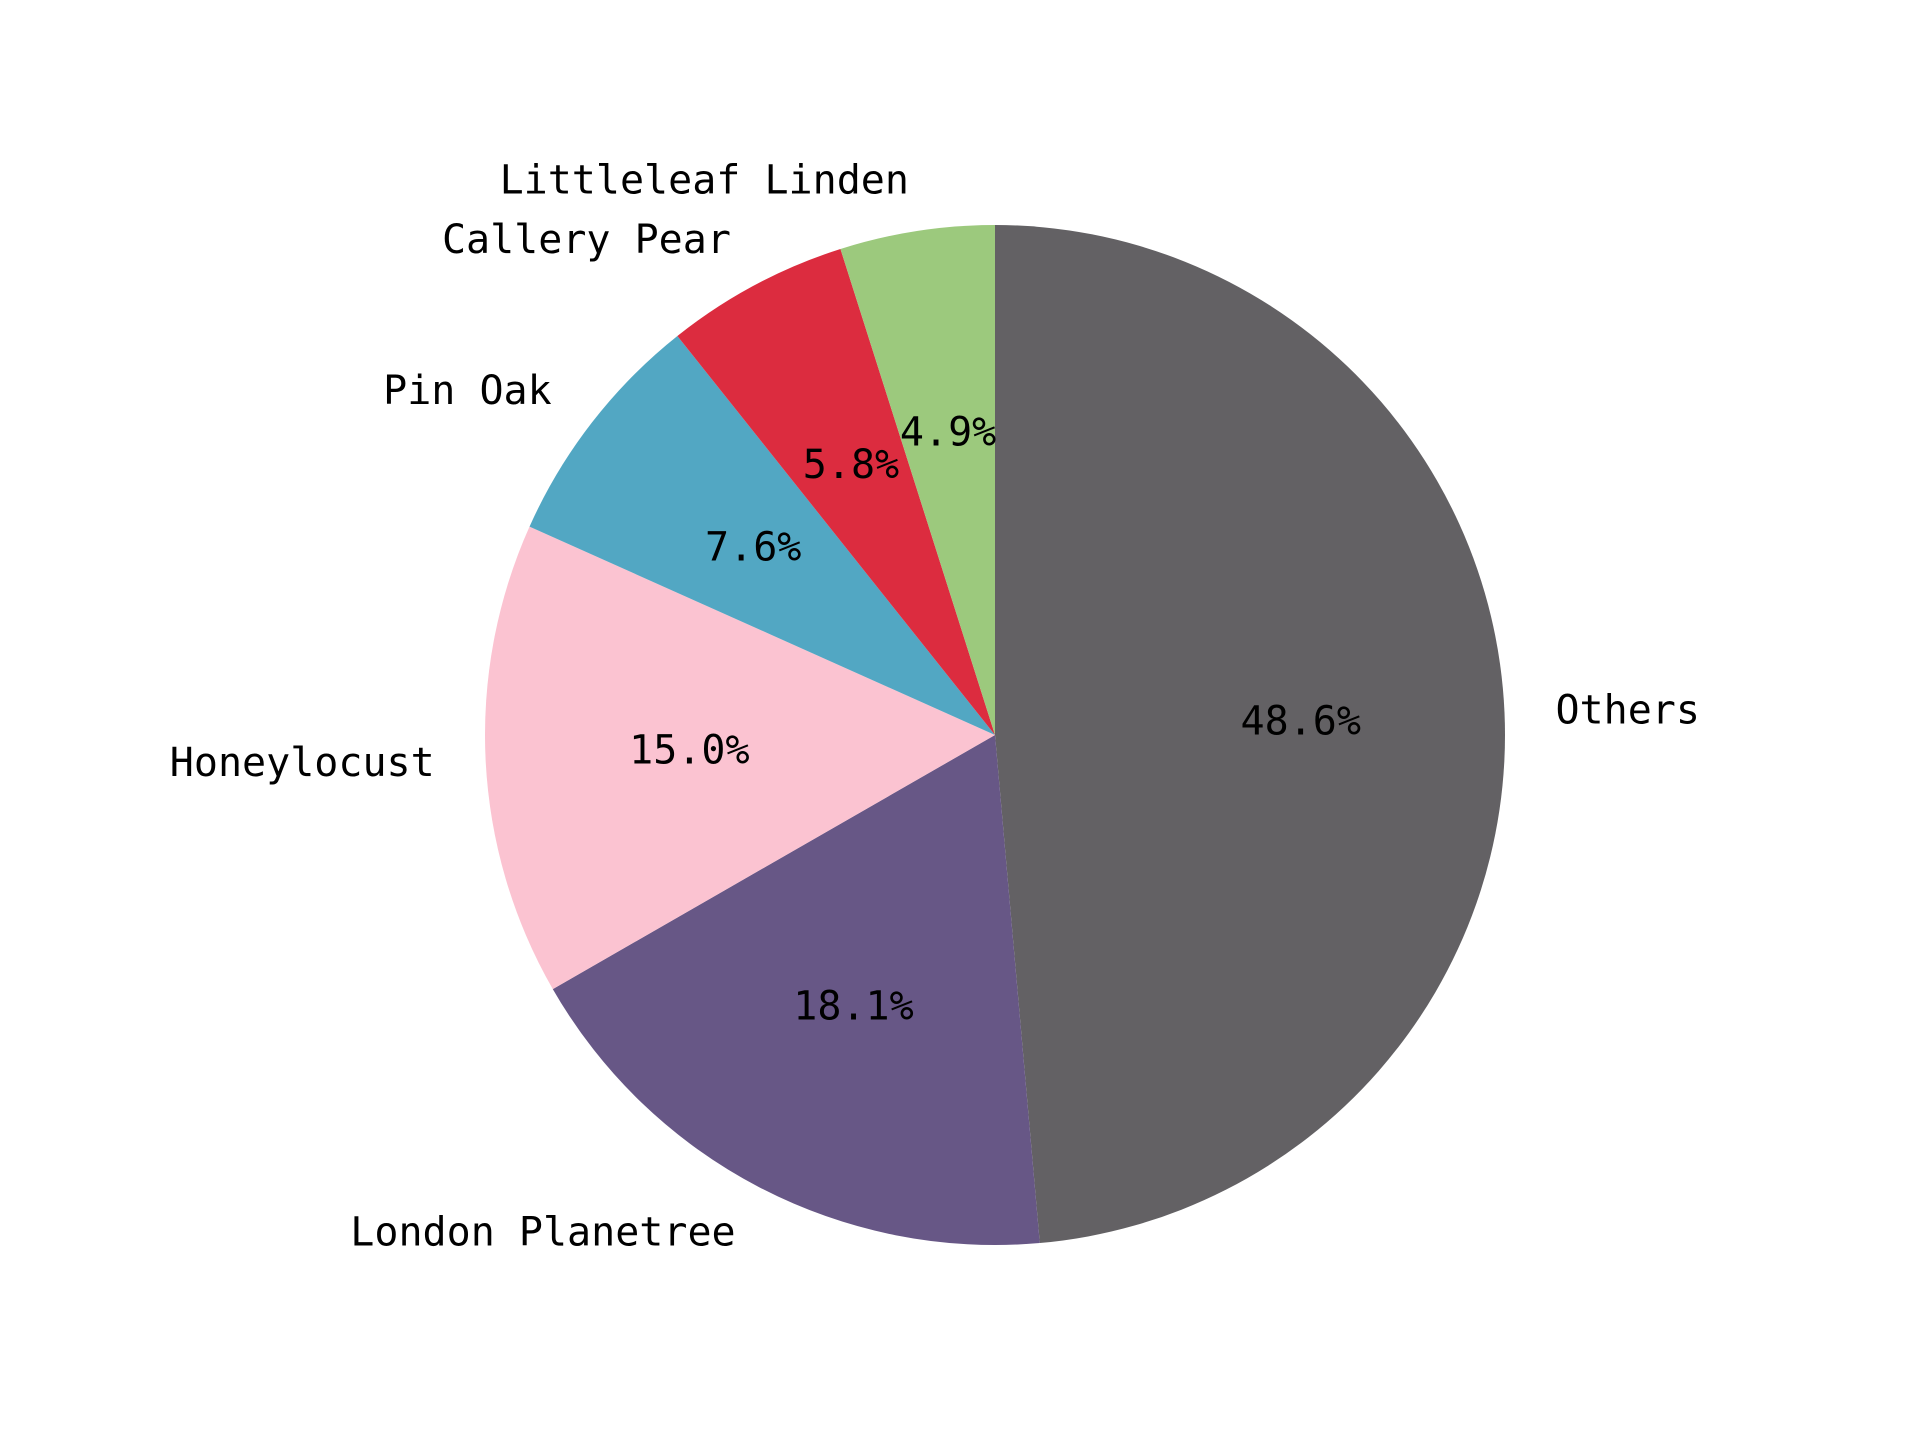  What do you see at coordinates (542, 1232) in the screenshot?
I see `pie-name-label-london-planetree: London Planetree` at bounding box center [542, 1232].